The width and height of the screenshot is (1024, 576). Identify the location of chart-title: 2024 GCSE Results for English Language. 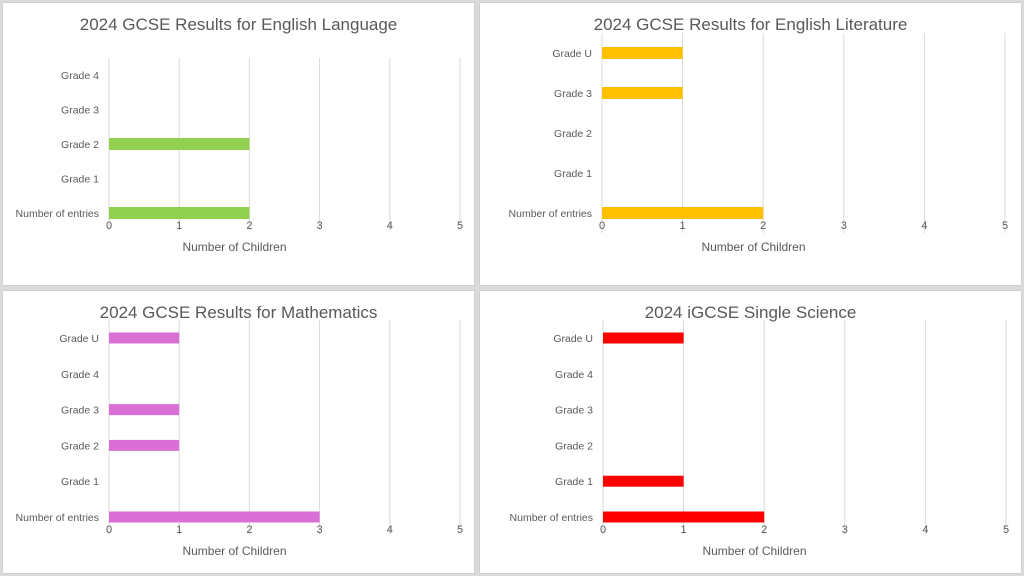
(238, 24).